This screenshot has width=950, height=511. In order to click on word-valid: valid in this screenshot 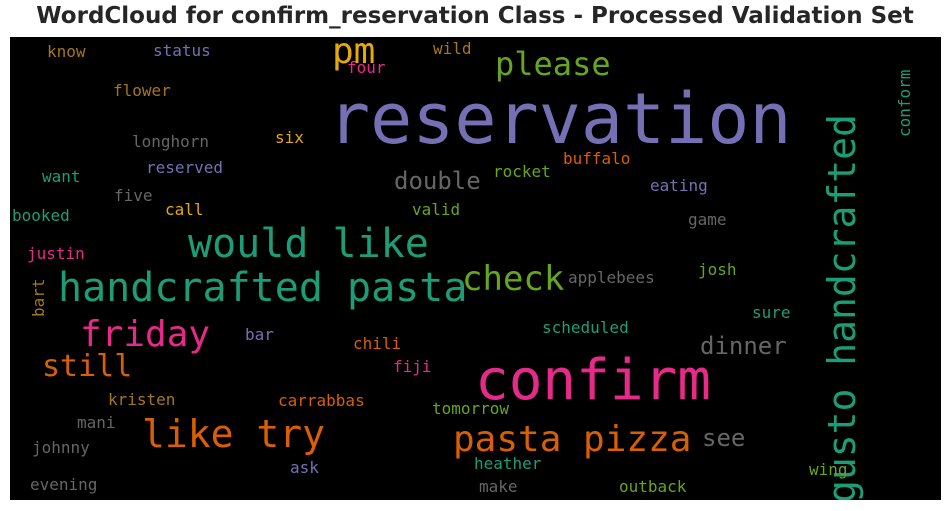, I will do `click(436, 209)`.